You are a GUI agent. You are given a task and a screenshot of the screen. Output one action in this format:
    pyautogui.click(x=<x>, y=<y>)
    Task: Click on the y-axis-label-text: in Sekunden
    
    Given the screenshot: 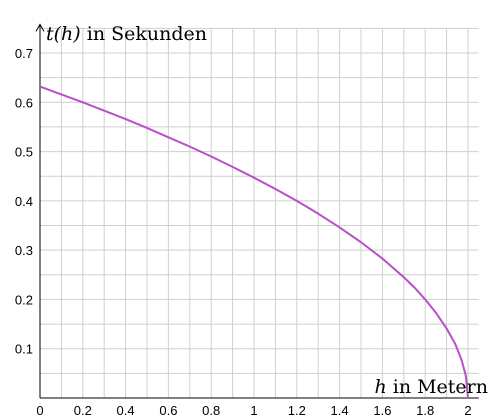 What is the action you would take?
    pyautogui.click(x=144, y=34)
    